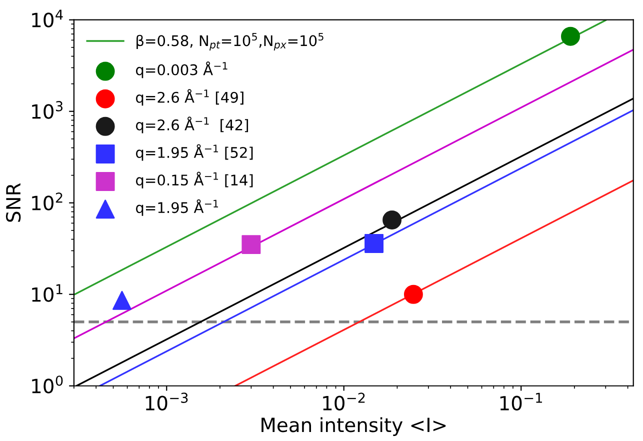 Image resolution: width=643 pixels, height=441 pixels. What do you see at coordinates (194, 180) in the screenshot?
I see `legend-label: q=0.15 Å$^{−1}$ [14]` at bounding box center [194, 180].